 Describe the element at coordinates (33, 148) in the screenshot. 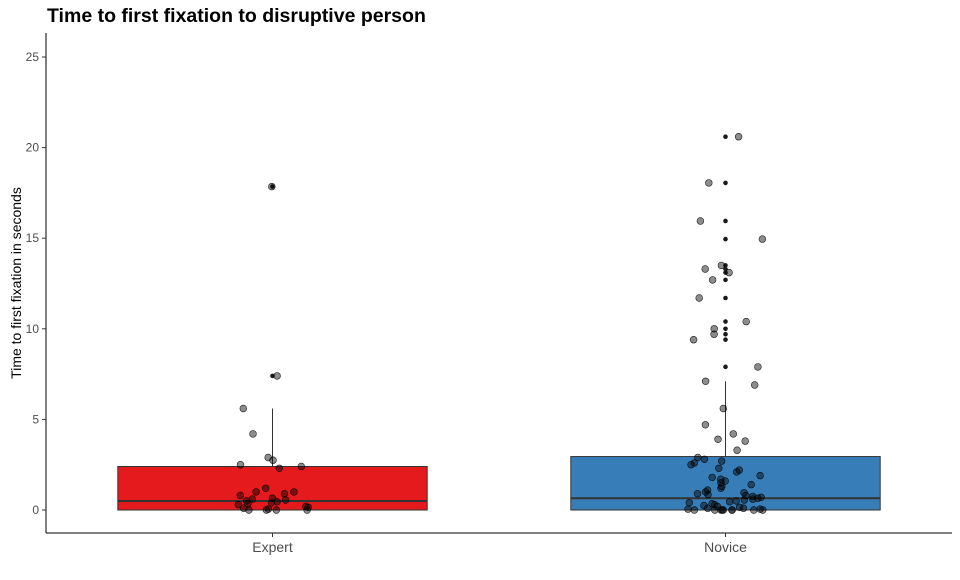

I see `y-tick-label: 20` at that location.